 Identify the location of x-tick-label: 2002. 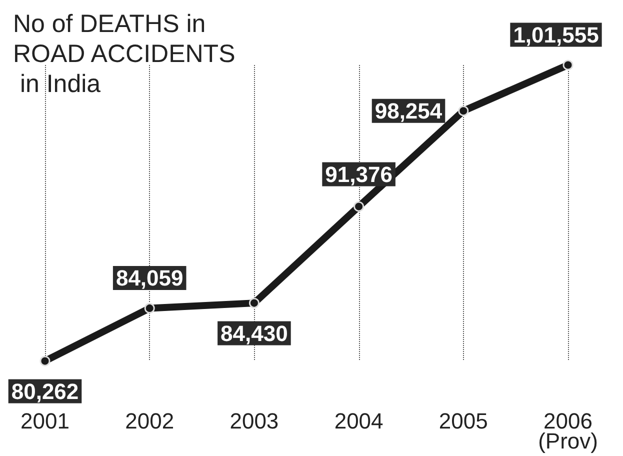
(149, 421).